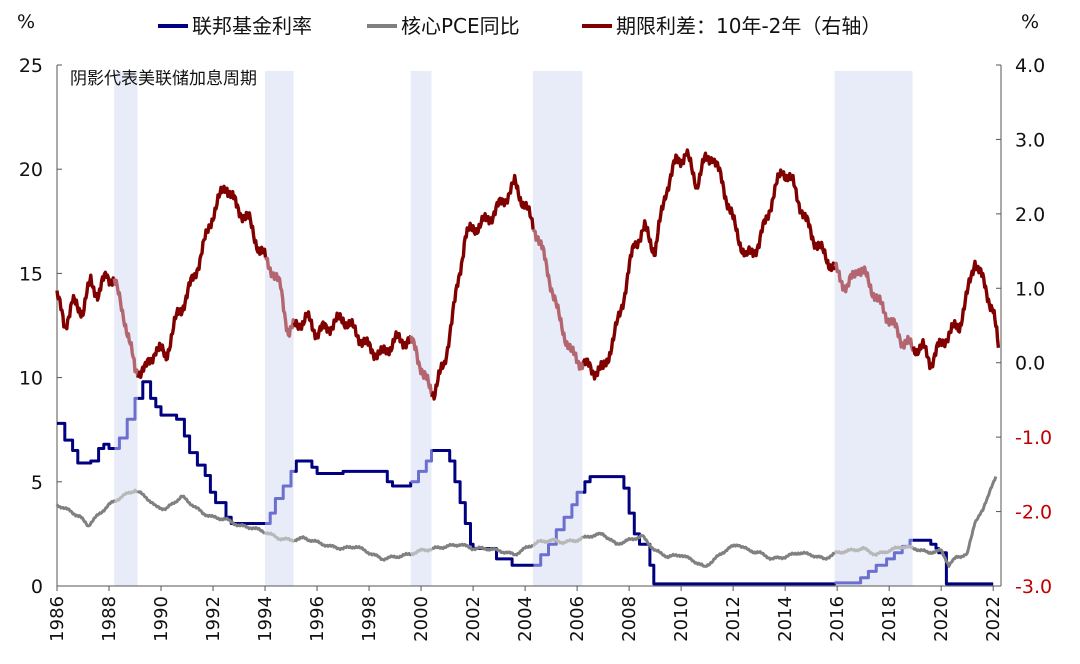 This screenshot has height=664, width=1080. What do you see at coordinates (1033, 438) in the screenshot?
I see `right-tick-label: -1.0` at bounding box center [1033, 438].